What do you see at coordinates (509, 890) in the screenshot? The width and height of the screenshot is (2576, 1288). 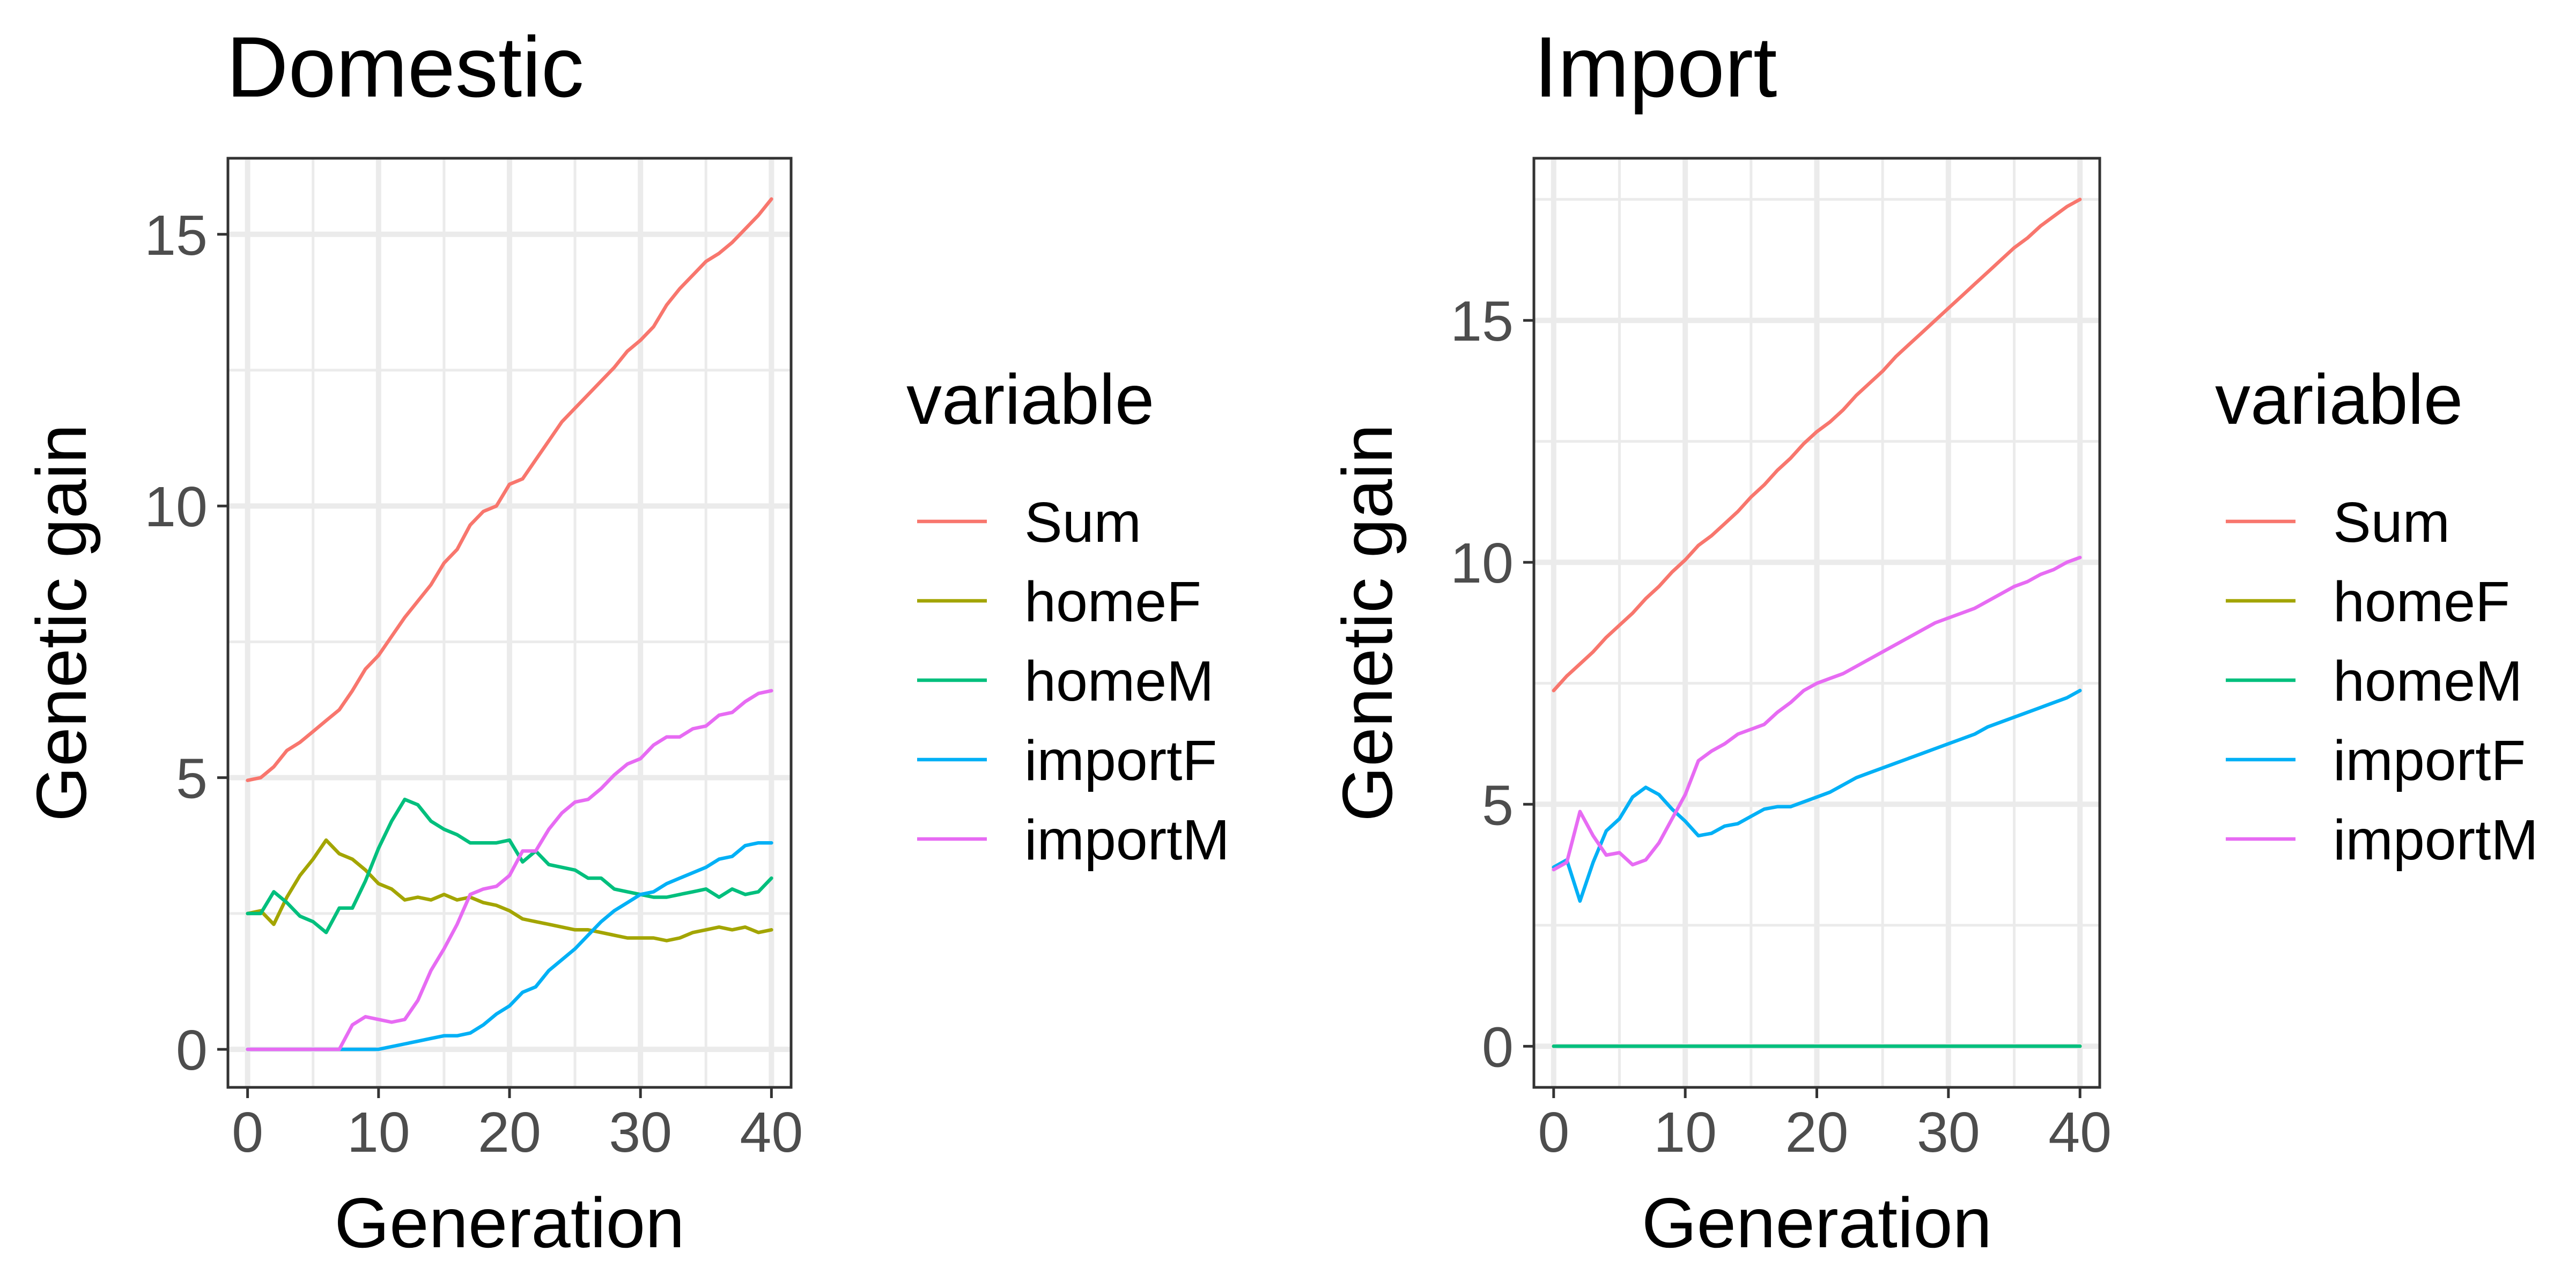 I see `series-line-homeF` at bounding box center [509, 890].